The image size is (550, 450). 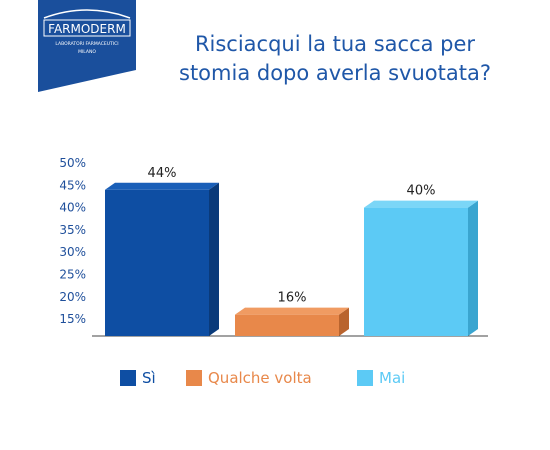 What do you see at coordinates (72, 275) in the screenshot?
I see `y-tick-label: 25%` at bounding box center [72, 275].